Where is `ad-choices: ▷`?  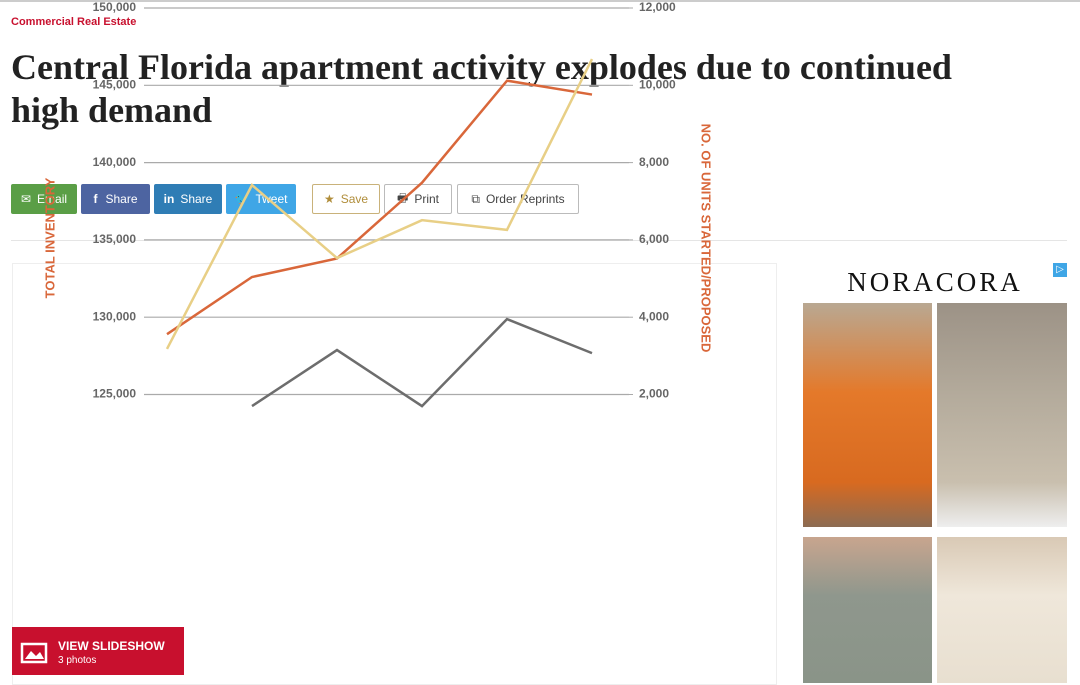 ad-choices: ▷ is located at coordinates (1060, 270).